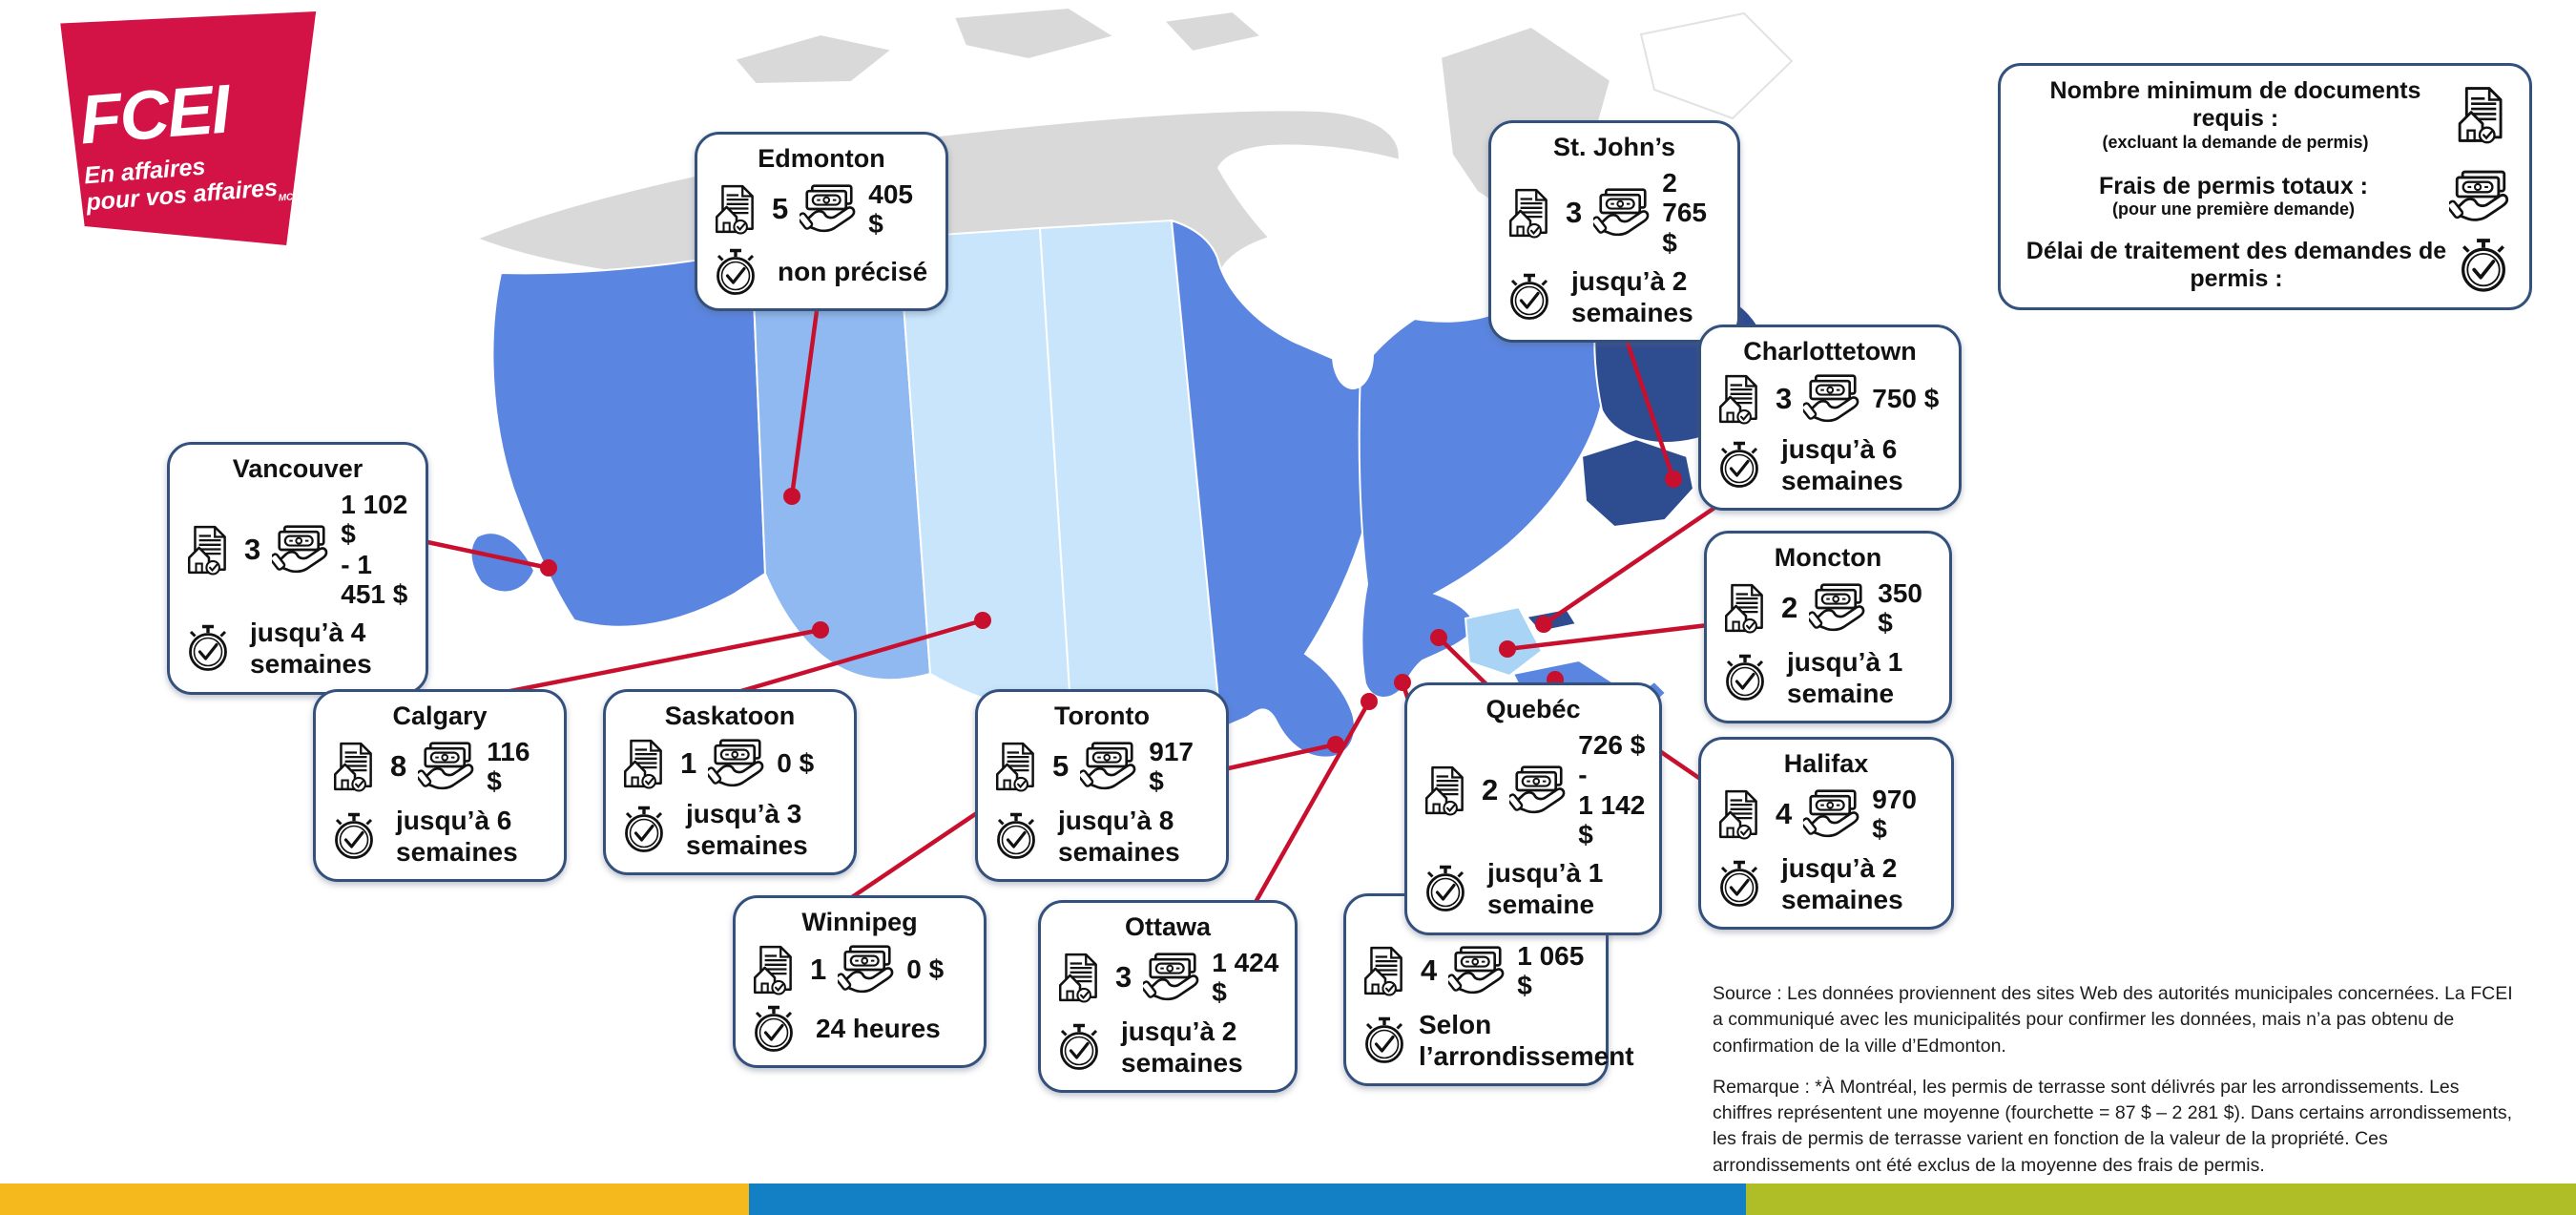 The height and width of the screenshot is (1215, 2576). I want to click on city-name: Calgary, so click(440, 716).